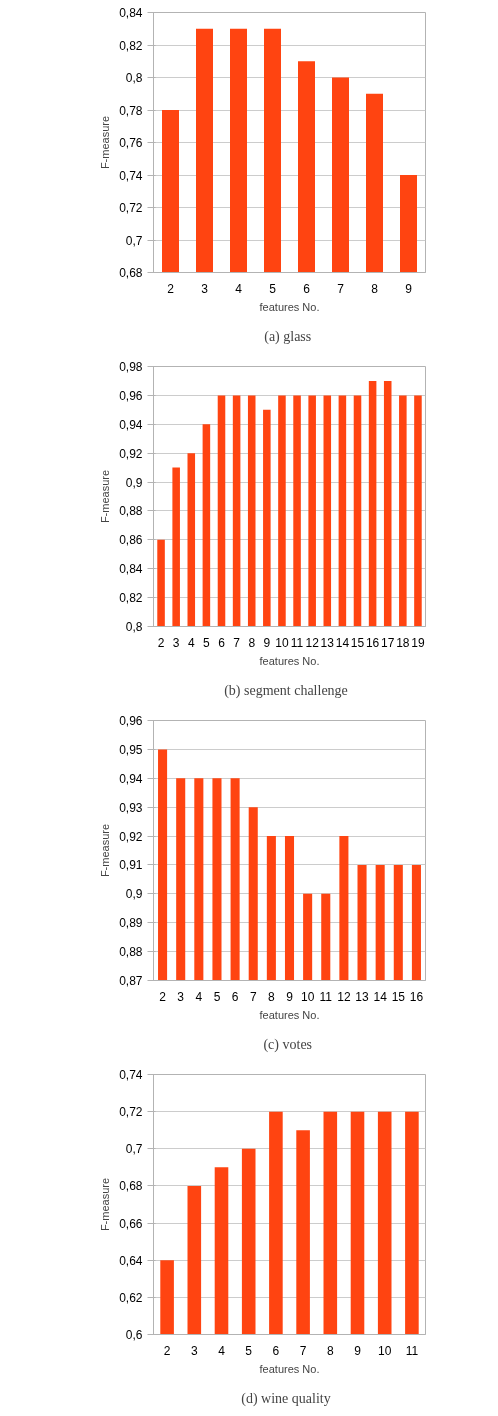  I want to click on y-tick-label: 0,78, so click(131, 110).